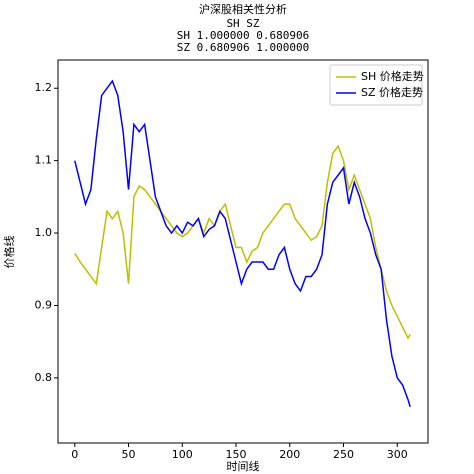 The height and width of the screenshot is (474, 474). What do you see at coordinates (74, 454) in the screenshot?
I see `x-tick-label: 0` at bounding box center [74, 454].